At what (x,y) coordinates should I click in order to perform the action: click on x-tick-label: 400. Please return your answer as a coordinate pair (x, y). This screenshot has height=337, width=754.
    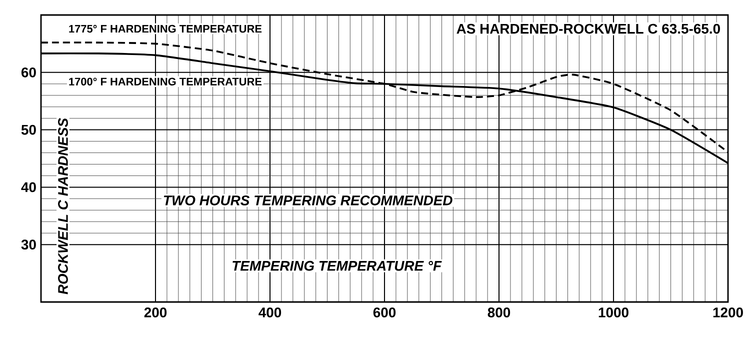
    Looking at the image, I should click on (270, 313).